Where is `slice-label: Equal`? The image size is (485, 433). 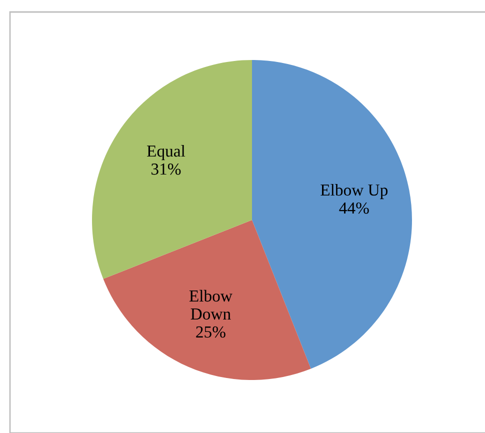 slice-label: Equal is located at coordinates (166, 152).